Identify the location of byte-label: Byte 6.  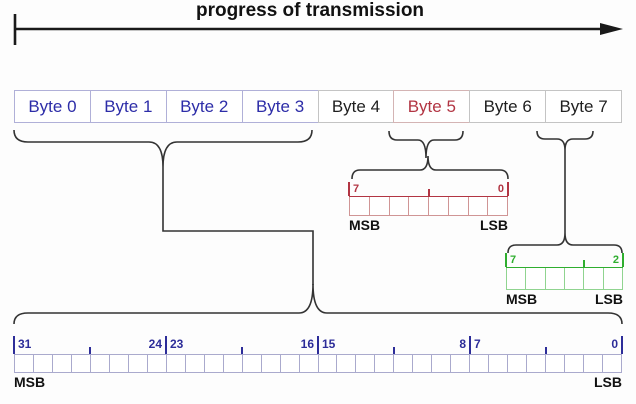
(507, 106).